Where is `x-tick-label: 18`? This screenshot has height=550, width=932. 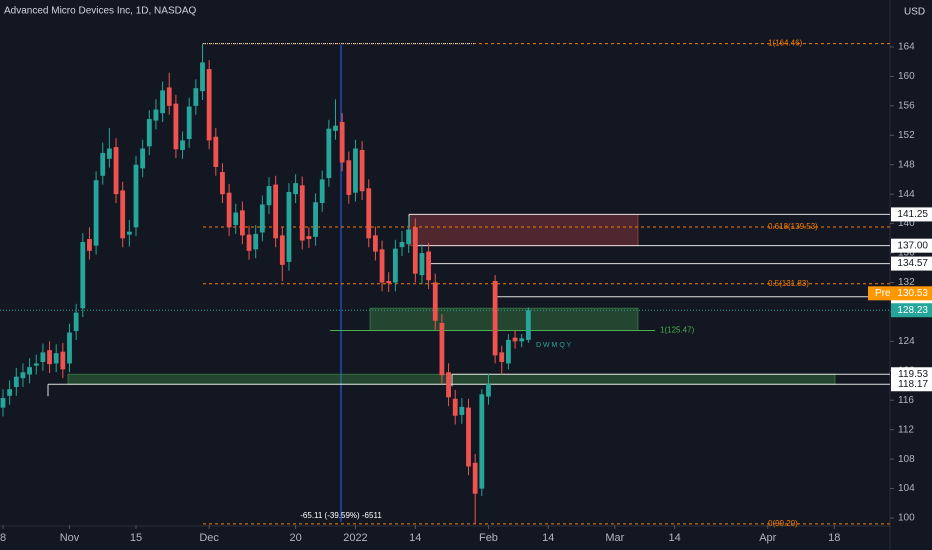
x-tick-label: 18 is located at coordinates (834, 538).